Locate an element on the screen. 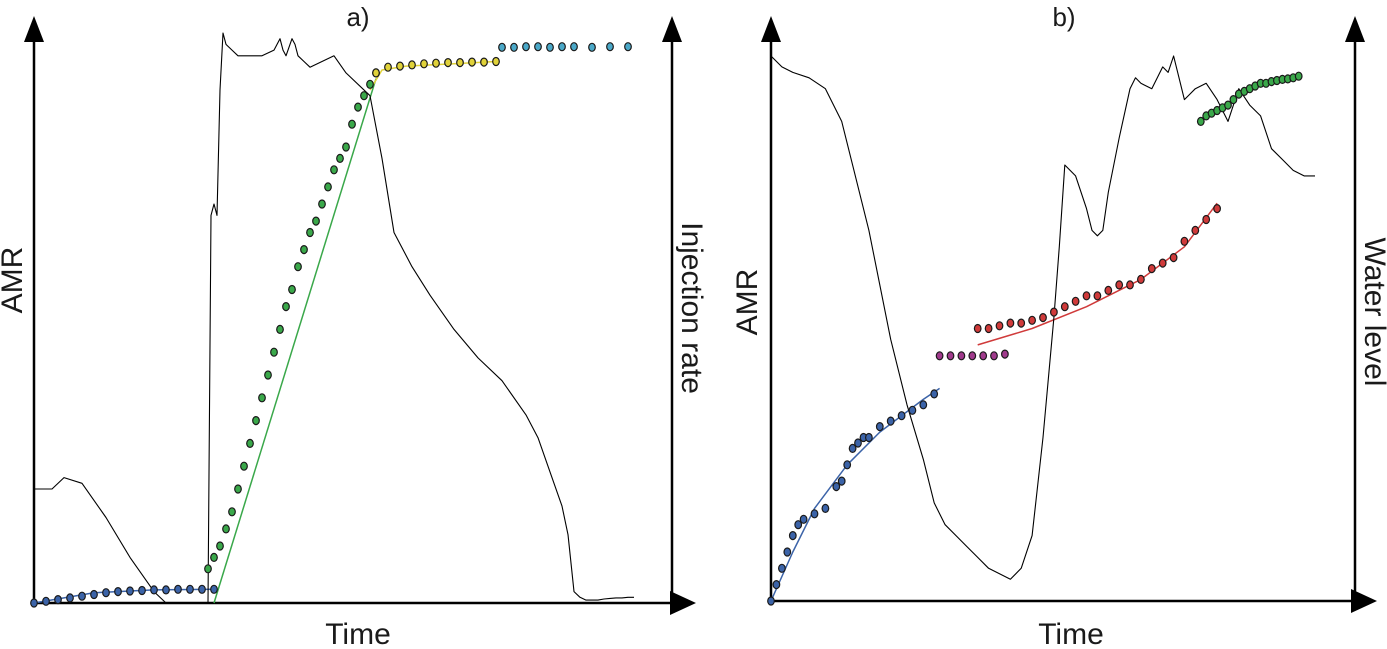 The width and height of the screenshot is (1387, 649). chart-title: b) is located at coordinates (1063, 17).